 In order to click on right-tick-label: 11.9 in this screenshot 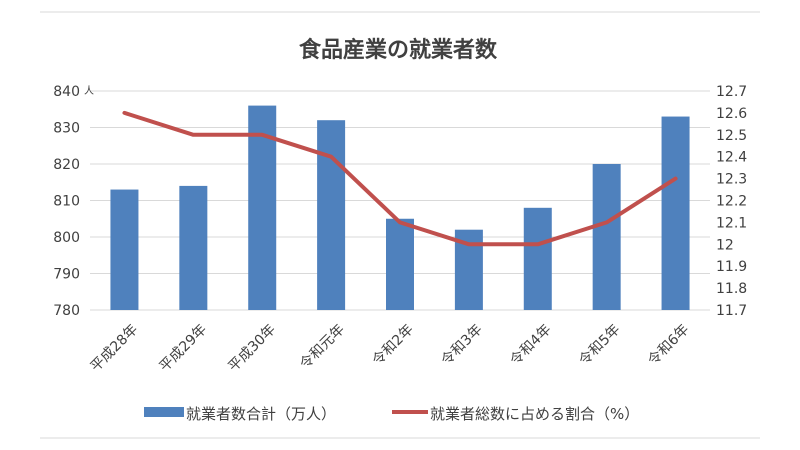, I will do `click(731, 267)`.